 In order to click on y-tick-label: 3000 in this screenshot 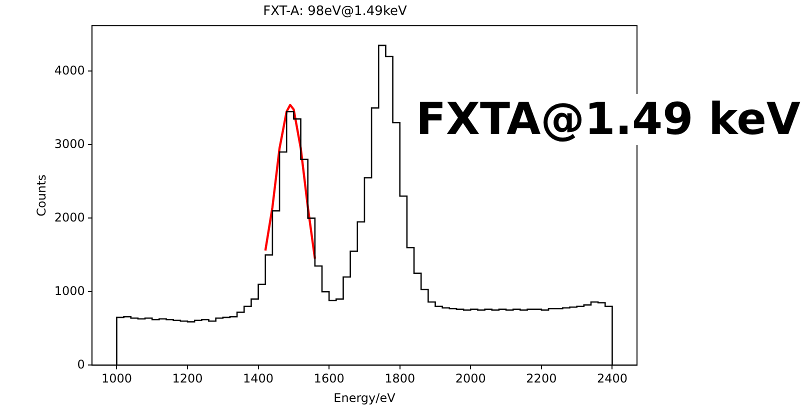, I will do `click(69, 143)`.